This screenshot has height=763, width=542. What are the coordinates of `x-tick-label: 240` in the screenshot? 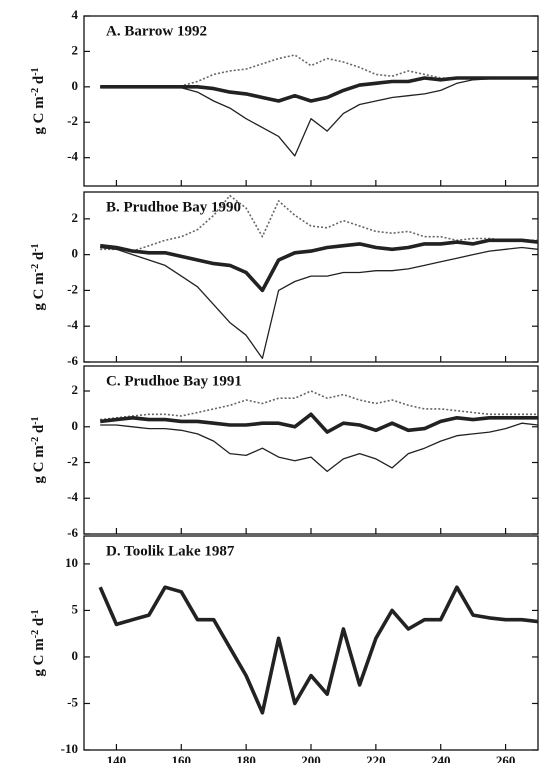 It's located at (441, 758).